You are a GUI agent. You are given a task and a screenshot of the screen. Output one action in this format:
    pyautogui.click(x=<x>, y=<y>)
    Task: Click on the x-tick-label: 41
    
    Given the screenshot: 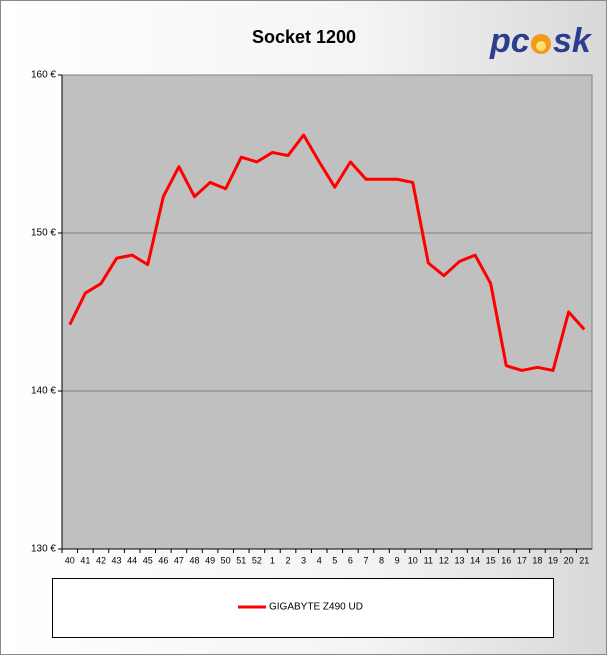 What is the action you would take?
    pyautogui.click(x=85, y=560)
    